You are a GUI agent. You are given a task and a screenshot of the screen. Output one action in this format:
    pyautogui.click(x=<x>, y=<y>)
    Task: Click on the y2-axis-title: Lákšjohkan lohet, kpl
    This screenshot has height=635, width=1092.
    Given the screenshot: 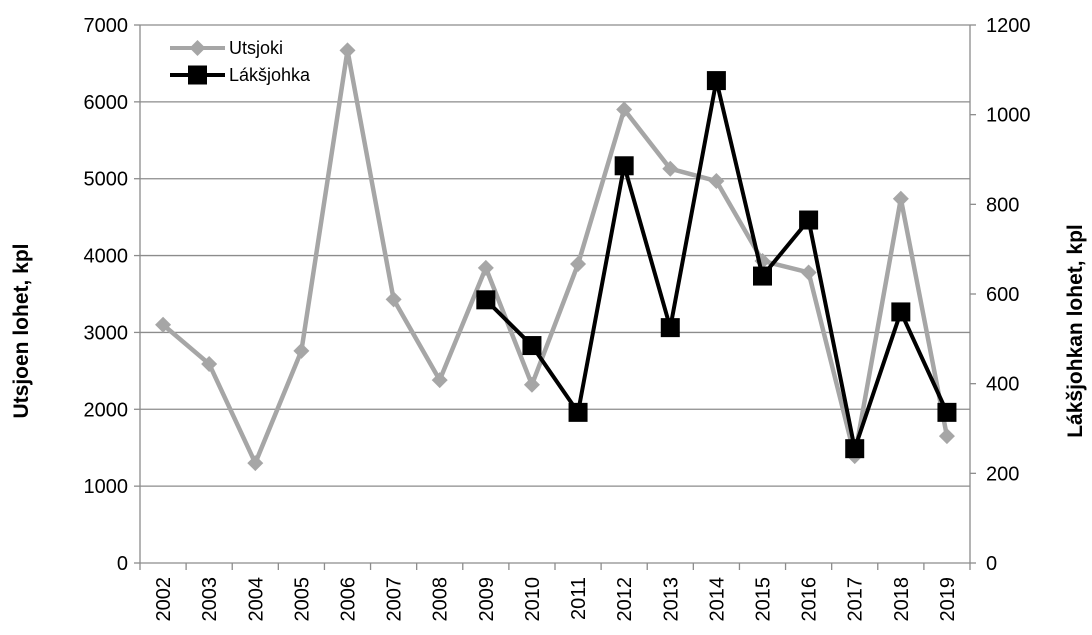 What is the action you would take?
    pyautogui.click(x=1075, y=331)
    